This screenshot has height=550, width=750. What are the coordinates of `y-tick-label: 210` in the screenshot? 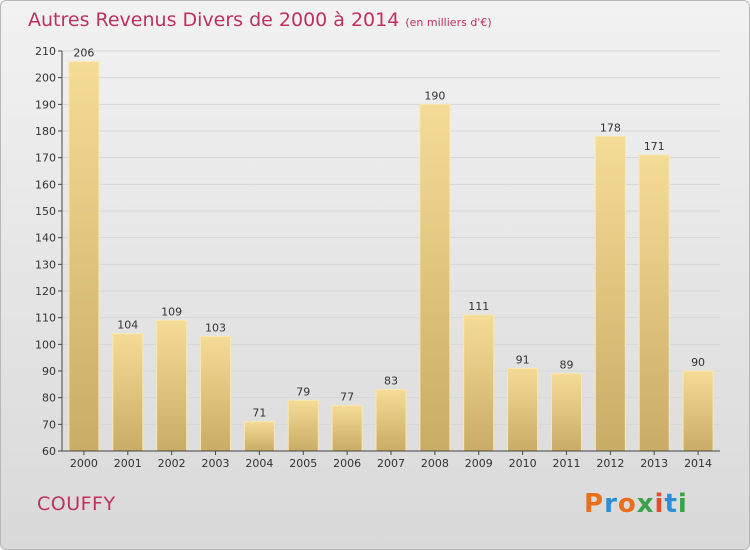 It's located at (45, 51).